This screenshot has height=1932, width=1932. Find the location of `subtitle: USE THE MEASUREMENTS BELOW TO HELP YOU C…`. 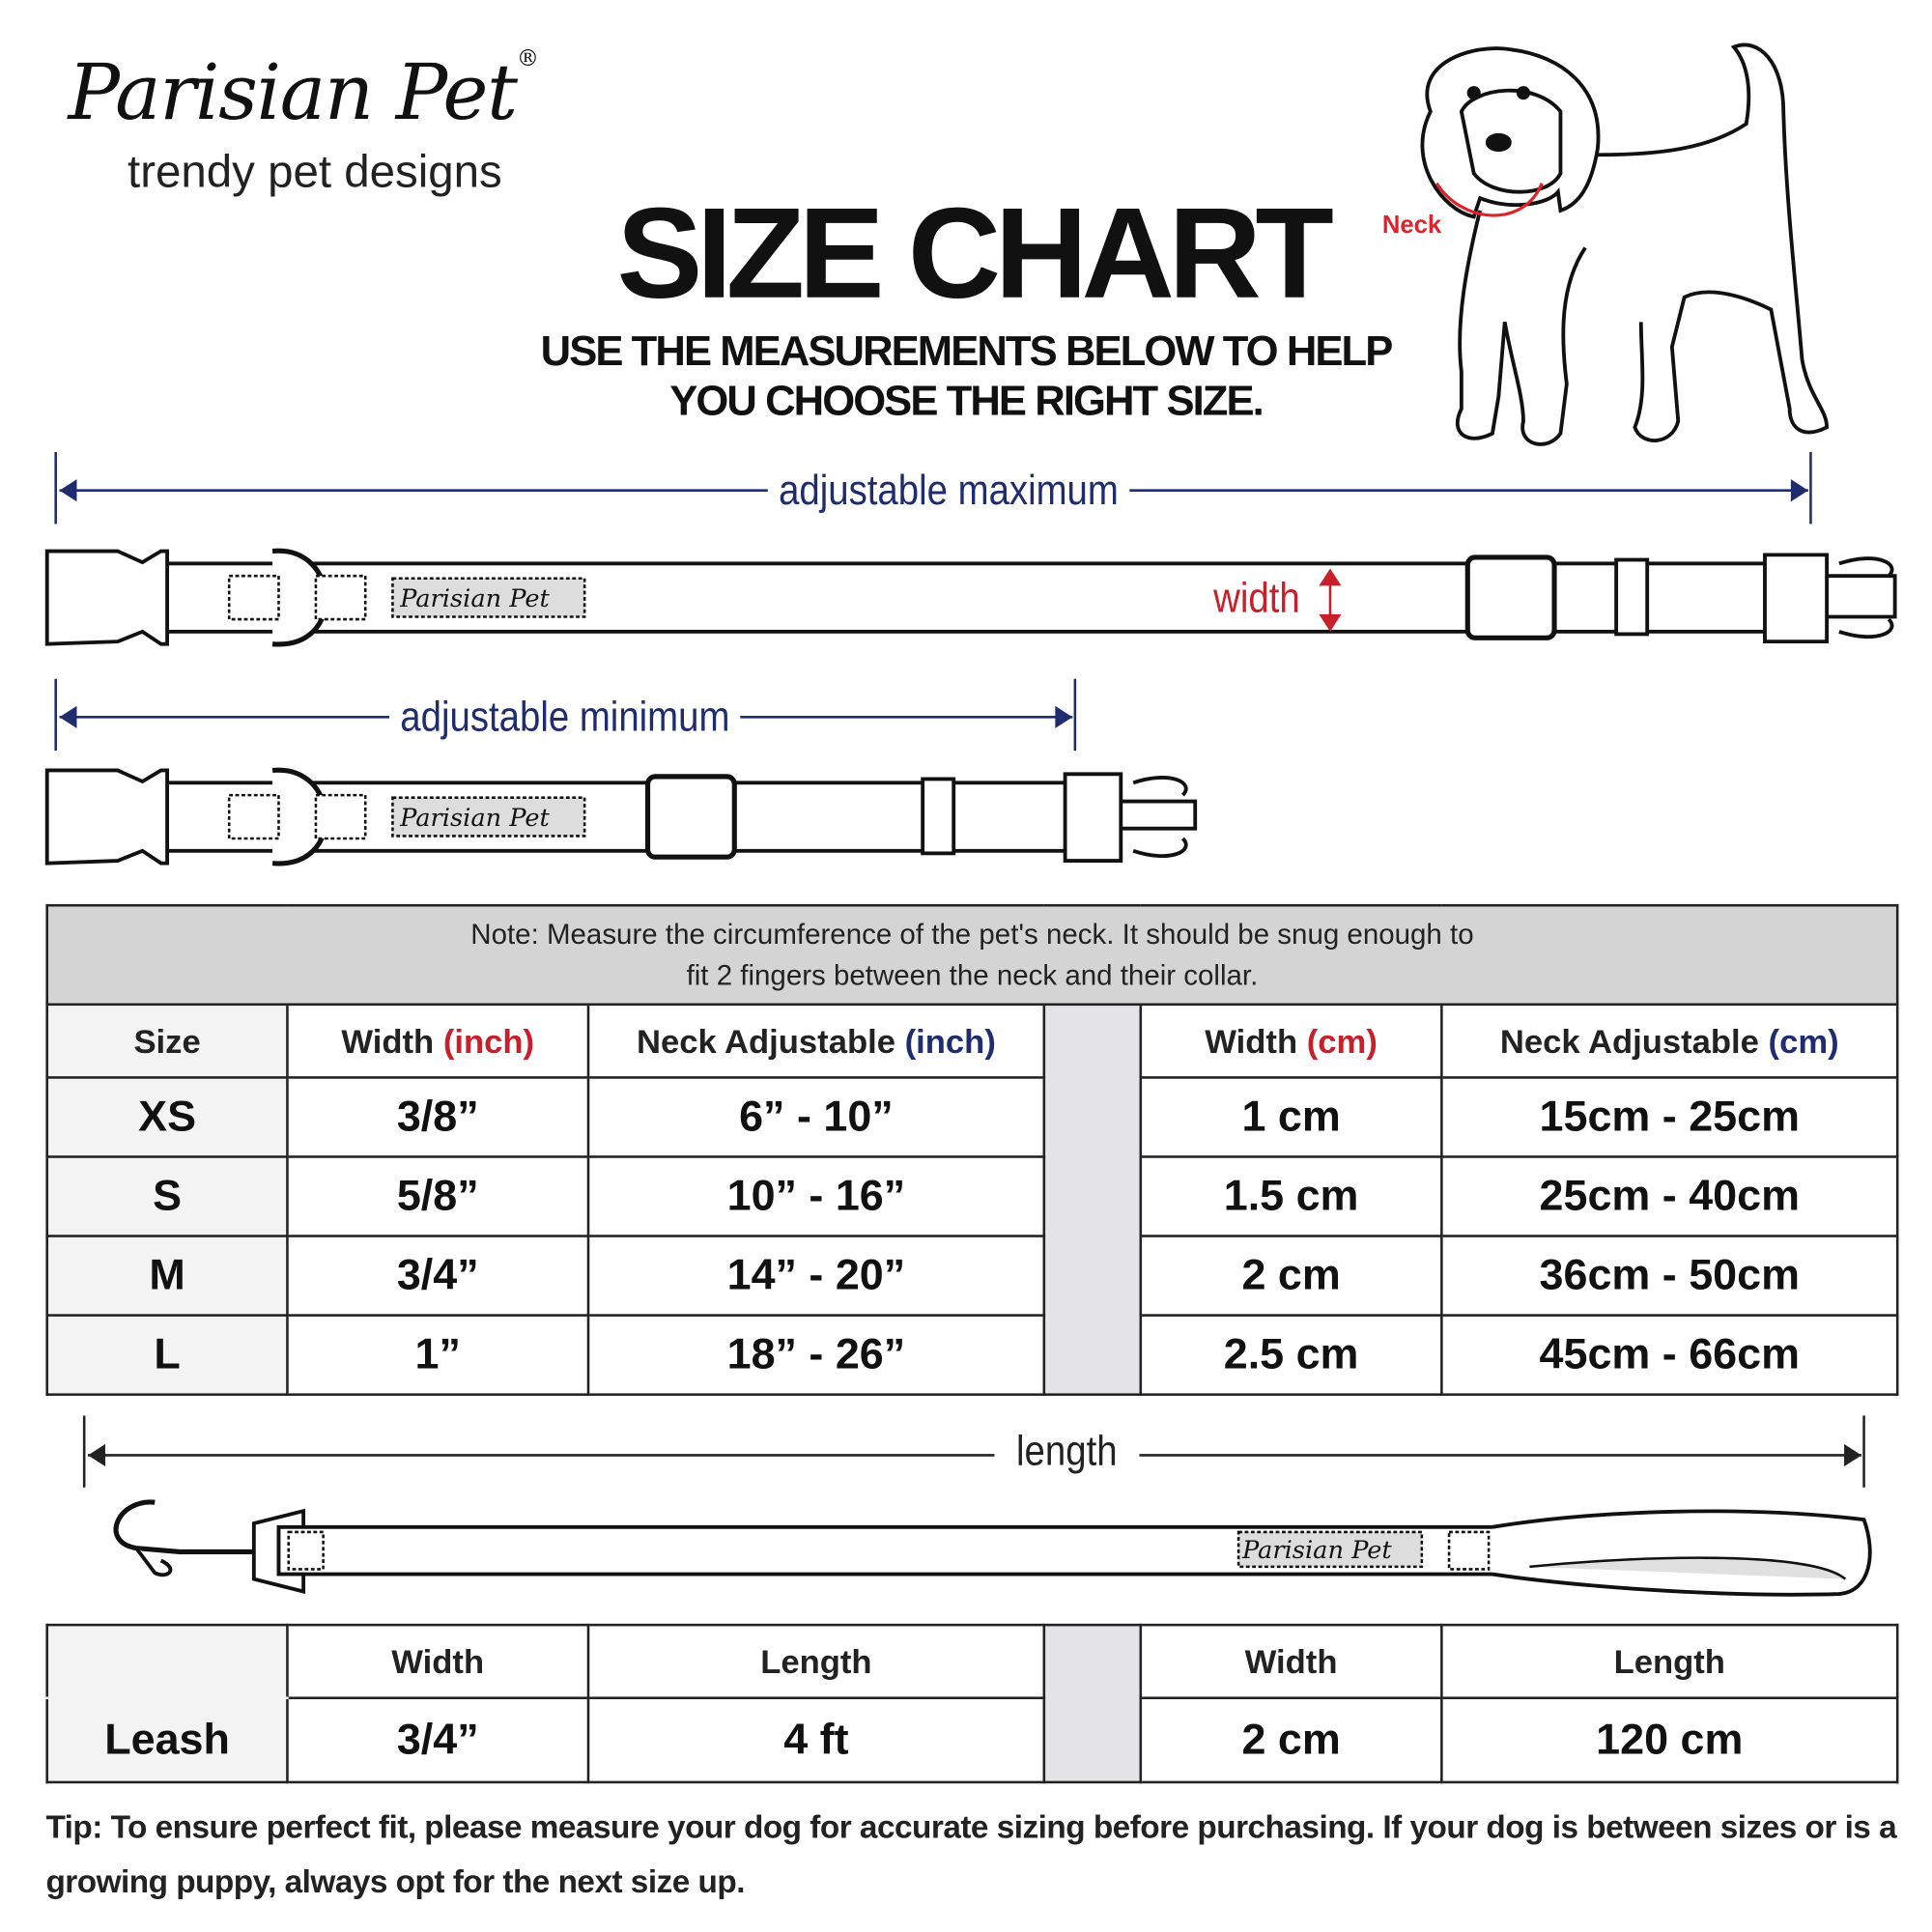

subtitle: USE THE MEASUREMENTS BELOW TO HELP YOU C… is located at coordinates (965, 376).